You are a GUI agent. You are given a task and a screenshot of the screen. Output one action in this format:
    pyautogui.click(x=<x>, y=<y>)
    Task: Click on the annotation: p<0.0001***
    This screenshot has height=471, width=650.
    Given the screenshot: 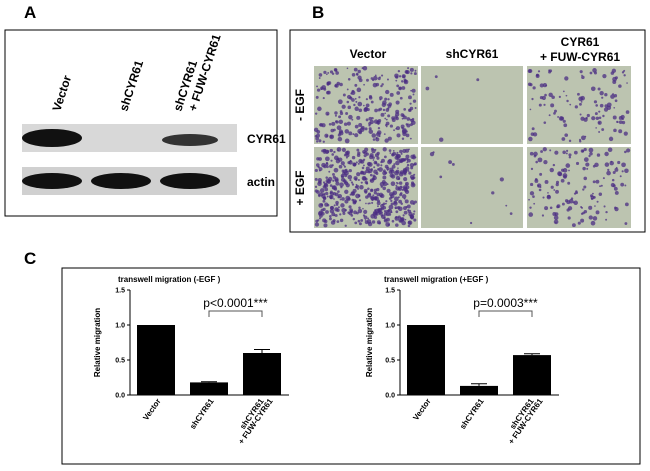 What is the action you would take?
    pyautogui.click(x=235, y=303)
    